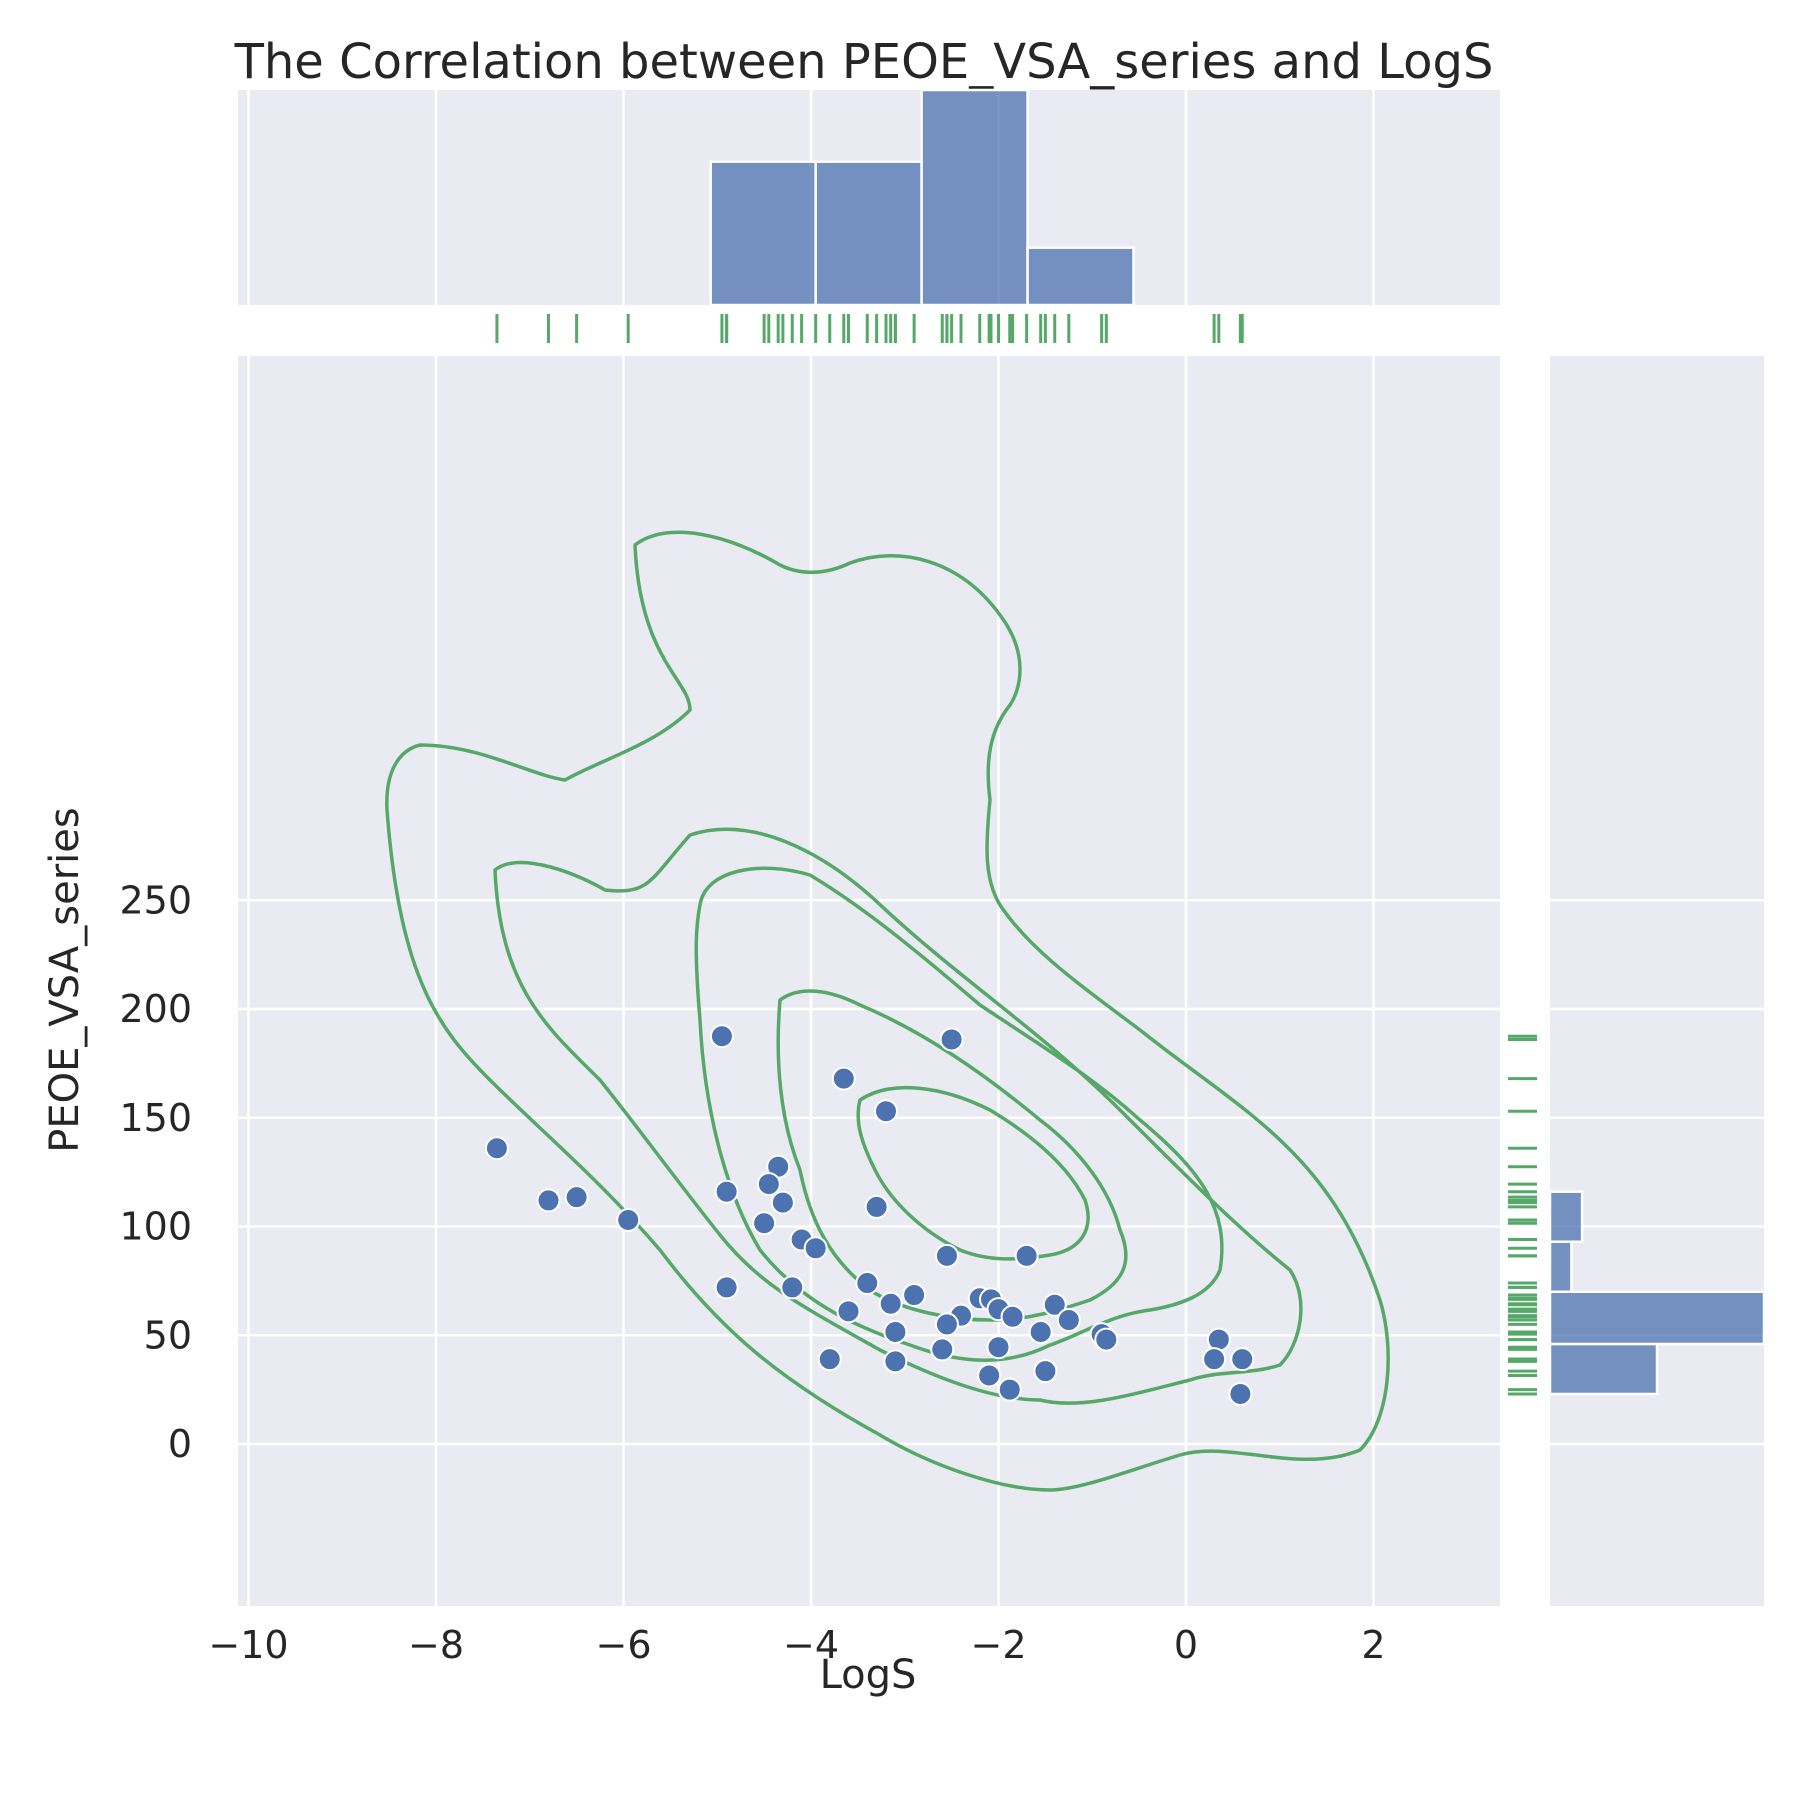  I want to click on right-marginal-background, so click(1657, 981).